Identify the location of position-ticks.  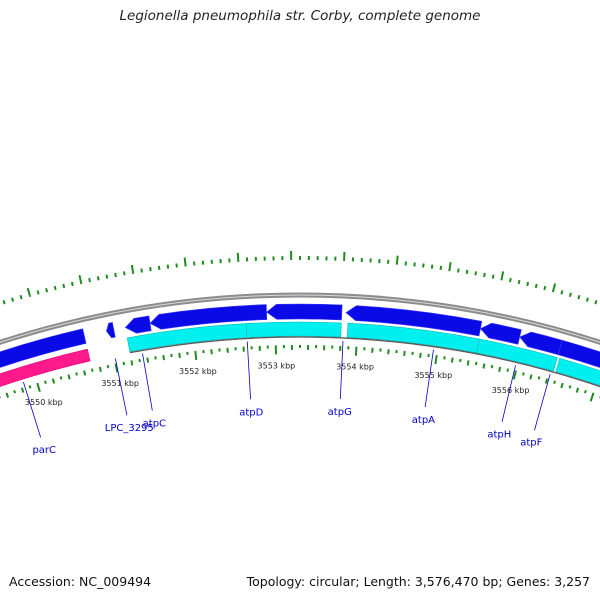
(300, 373).